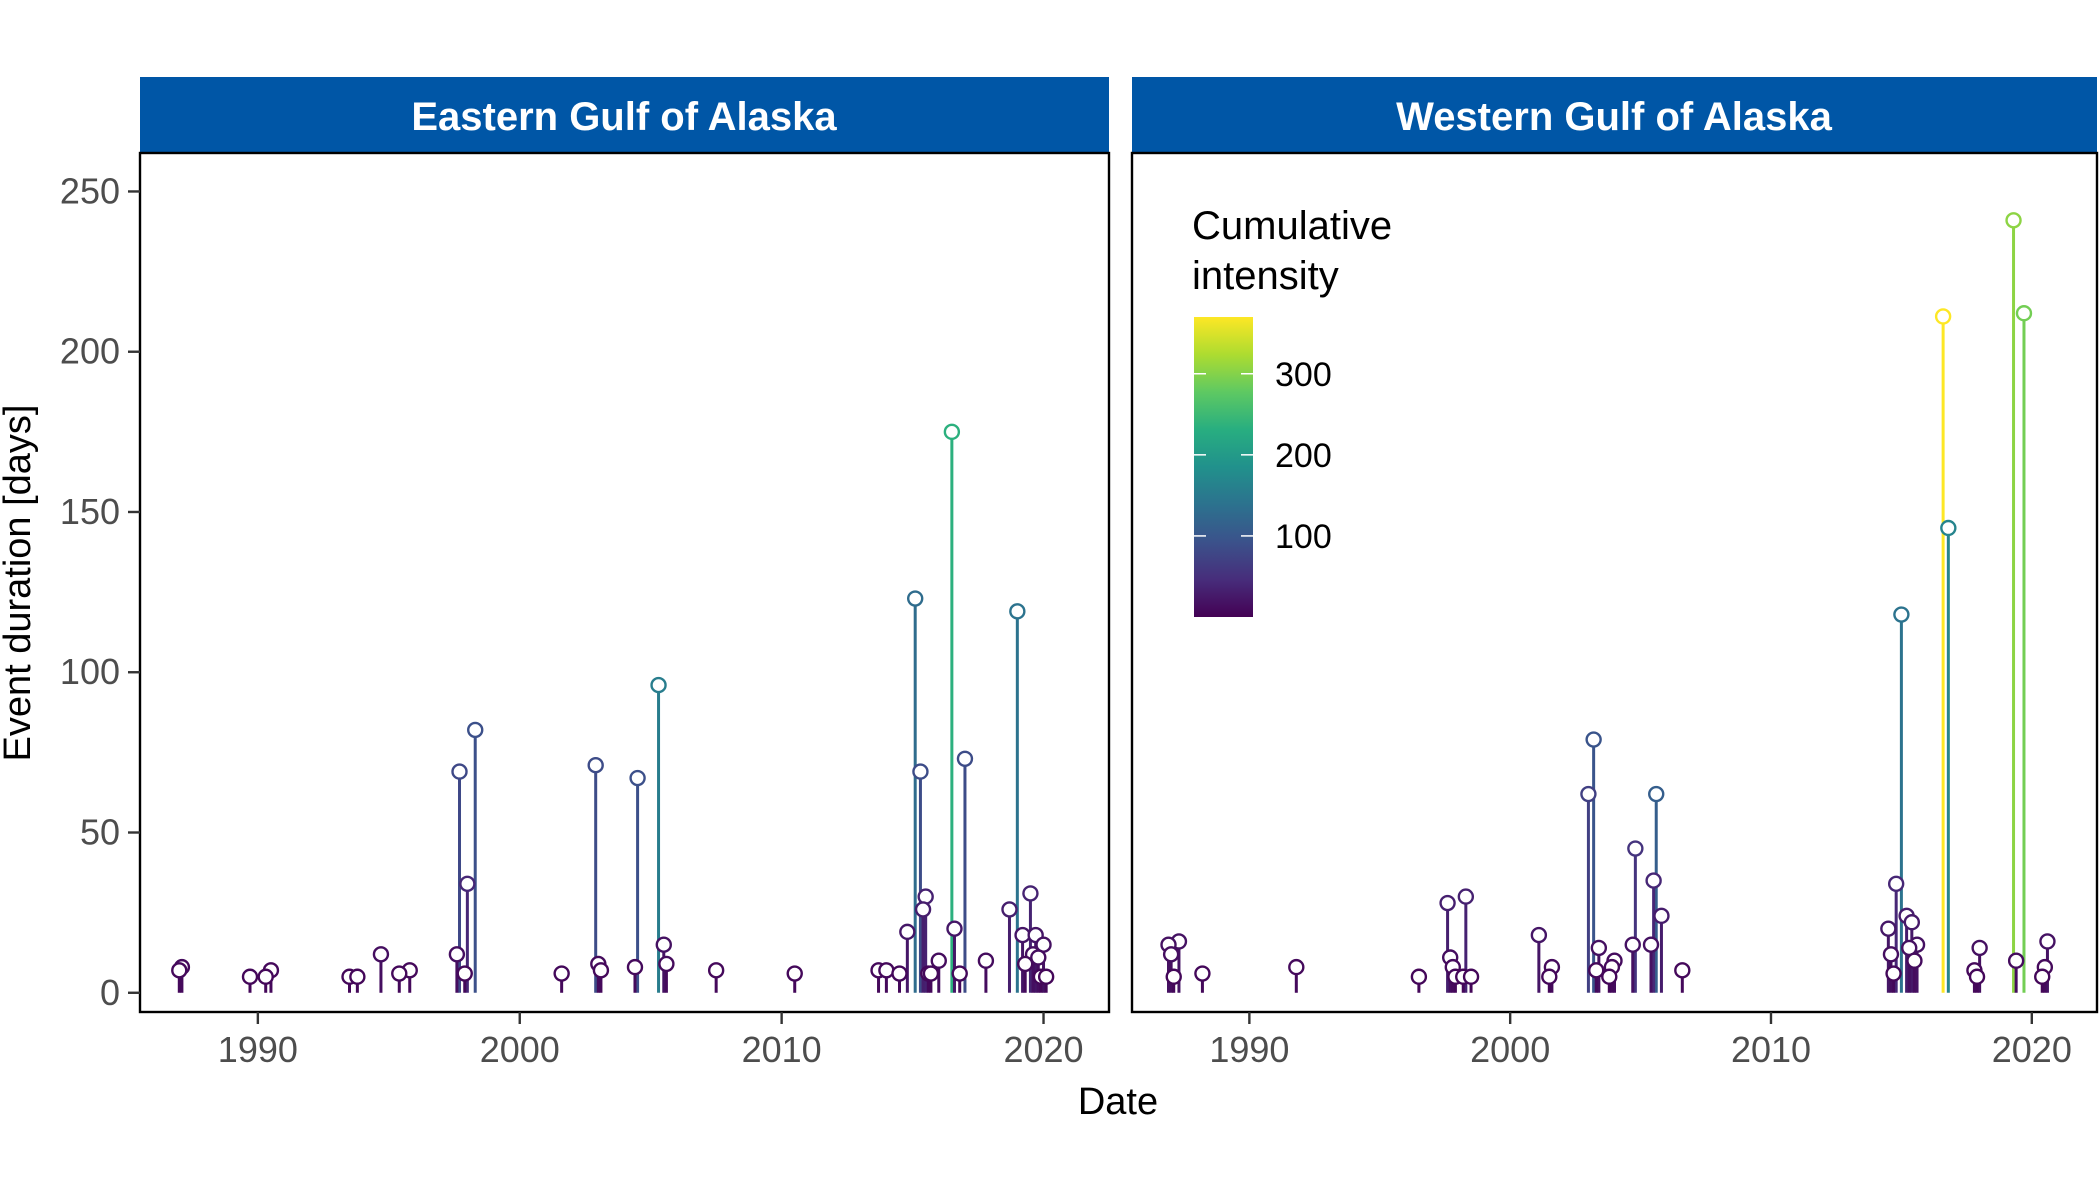 The width and height of the screenshot is (2100, 1200). What do you see at coordinates (1292, 410) in the screenshot?
I see `color-legend: Cumulative intensity 100 200 300` at bounding box center [1292, 410].